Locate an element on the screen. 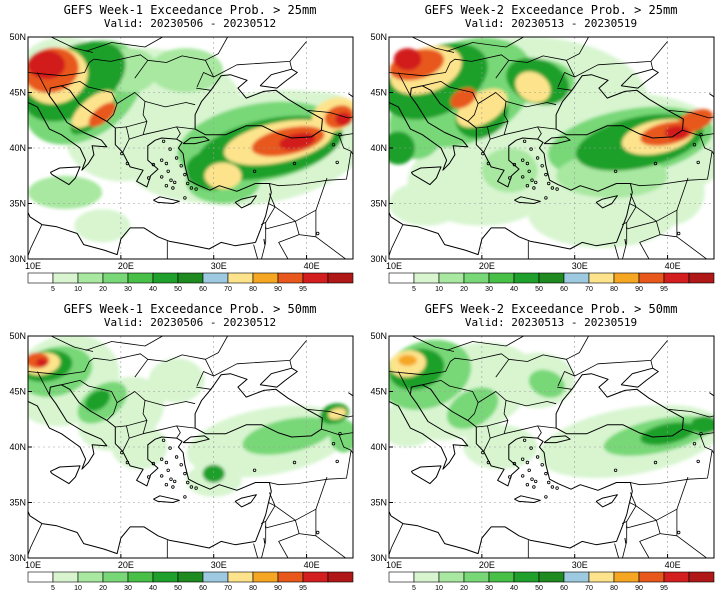  y-tick-label: 40N is located at coordinates (17, 447).